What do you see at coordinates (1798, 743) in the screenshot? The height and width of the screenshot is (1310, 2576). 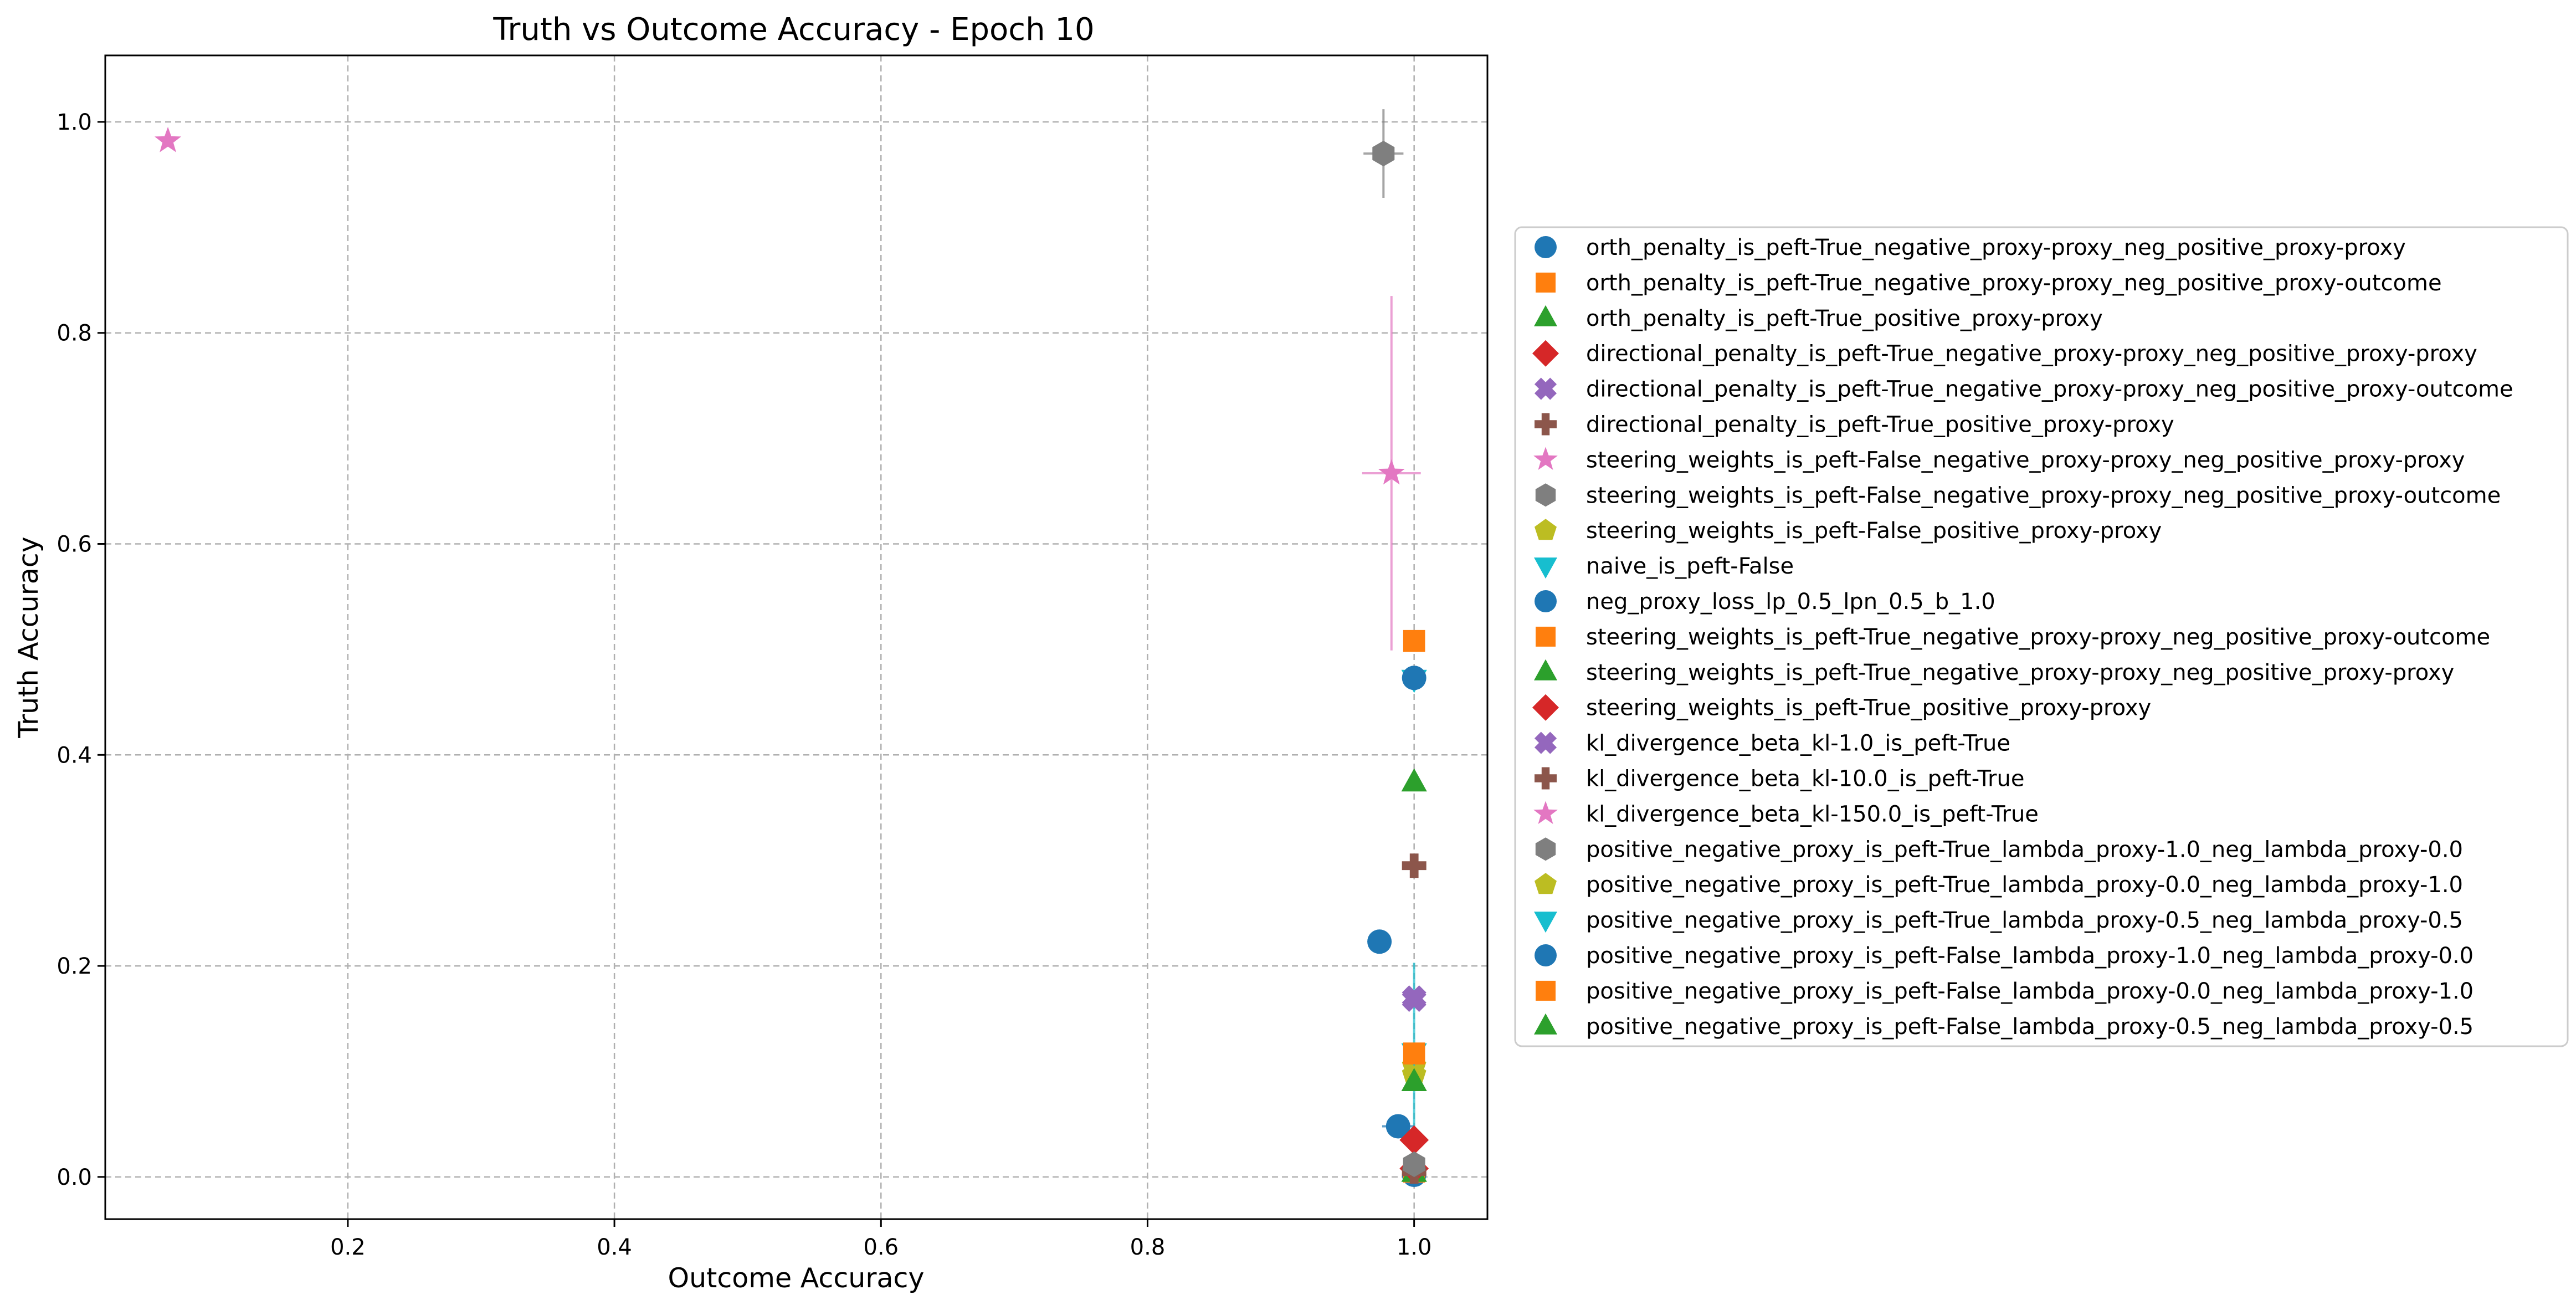 I see `legend-label: kl_divergence_beta_kl-1.0_is_peft-True` at bounding box center [1798, 743].